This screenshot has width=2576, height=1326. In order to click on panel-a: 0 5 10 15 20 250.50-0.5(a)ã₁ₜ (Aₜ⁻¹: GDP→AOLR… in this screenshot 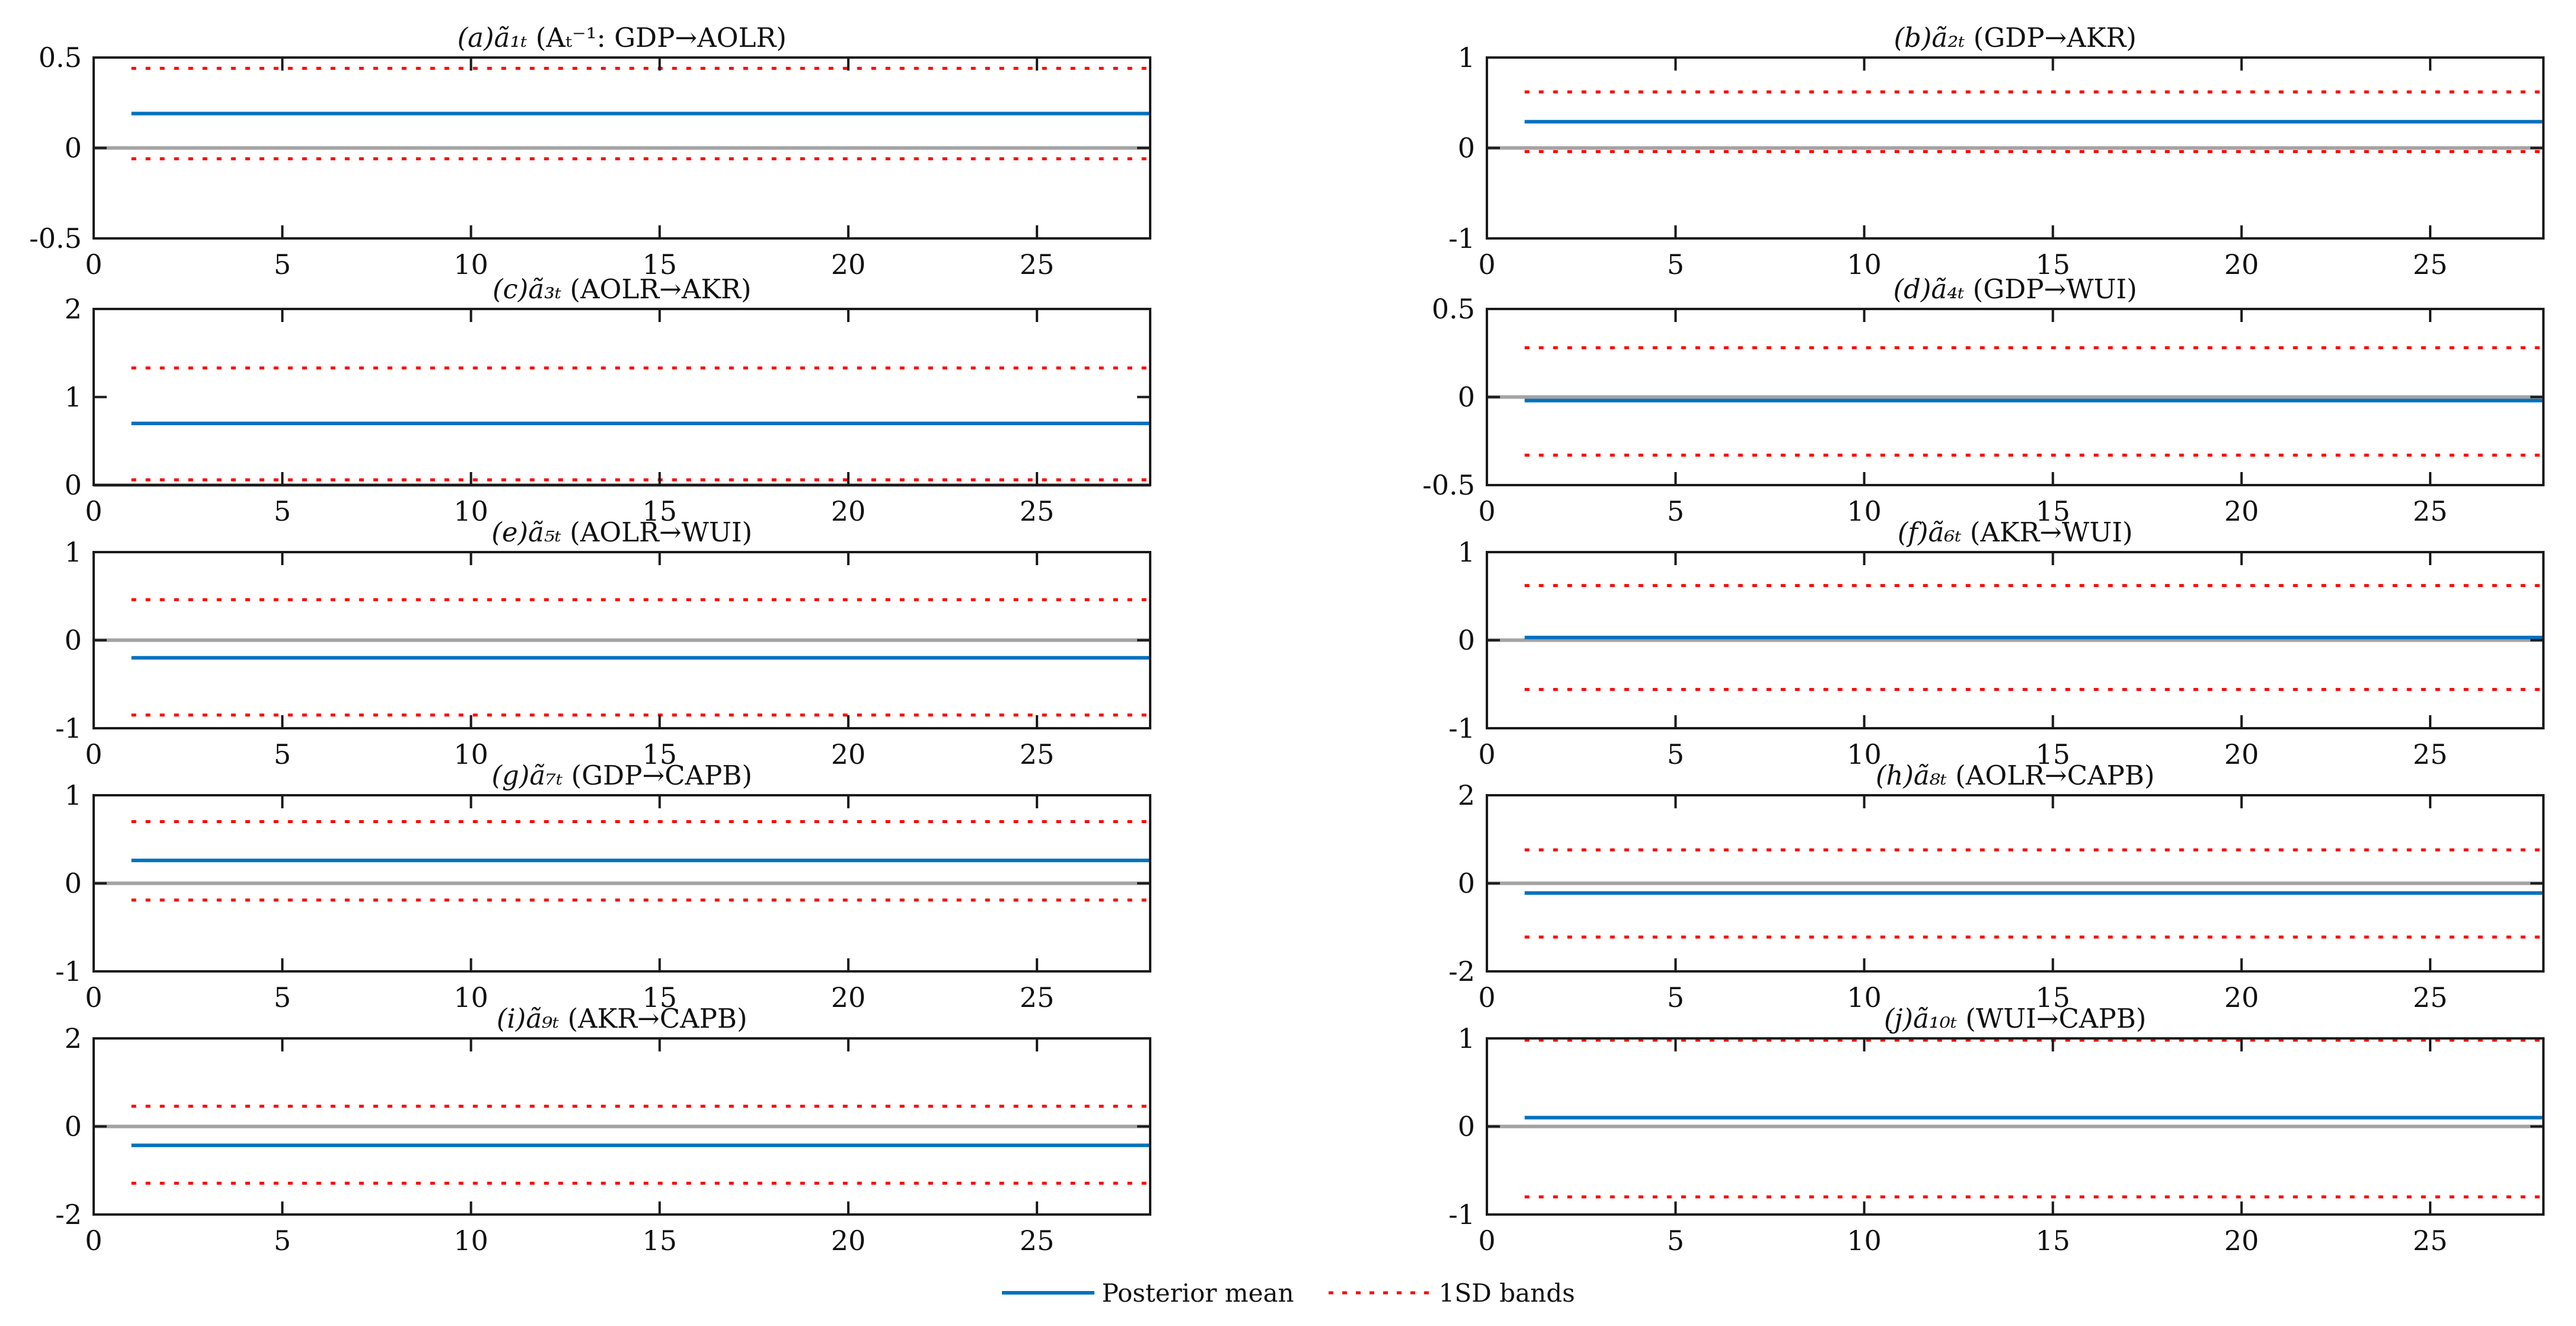, I will do `click(590, 151)`.